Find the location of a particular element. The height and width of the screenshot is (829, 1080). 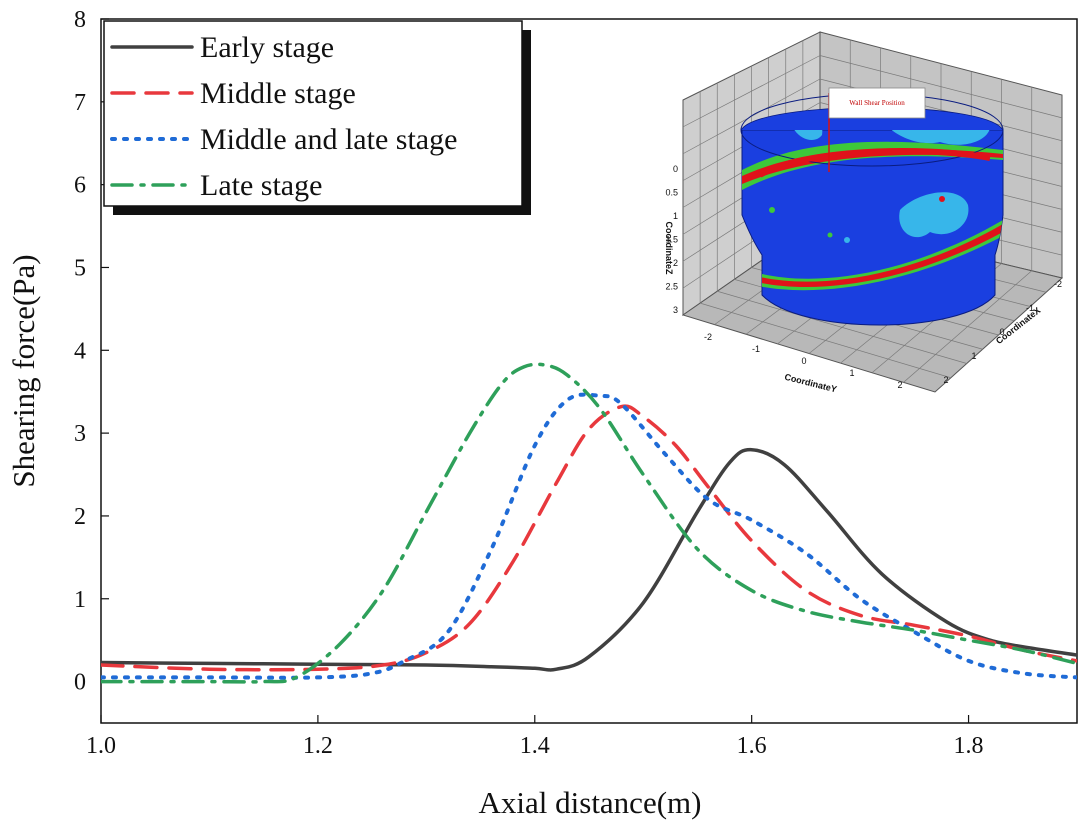

y-tick-label: 8 is located at coordinates (80, 20).